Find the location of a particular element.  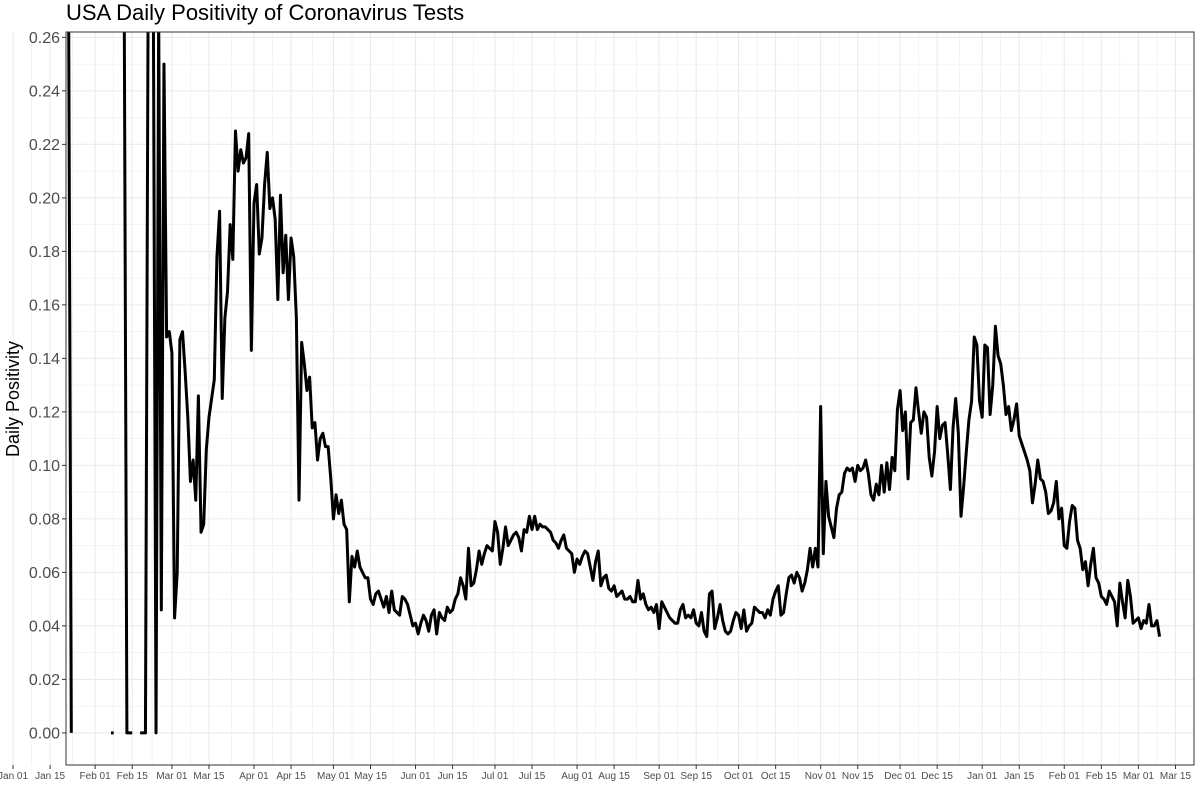

y-tick-label: 0.14 is located at coordinates (44, 359).